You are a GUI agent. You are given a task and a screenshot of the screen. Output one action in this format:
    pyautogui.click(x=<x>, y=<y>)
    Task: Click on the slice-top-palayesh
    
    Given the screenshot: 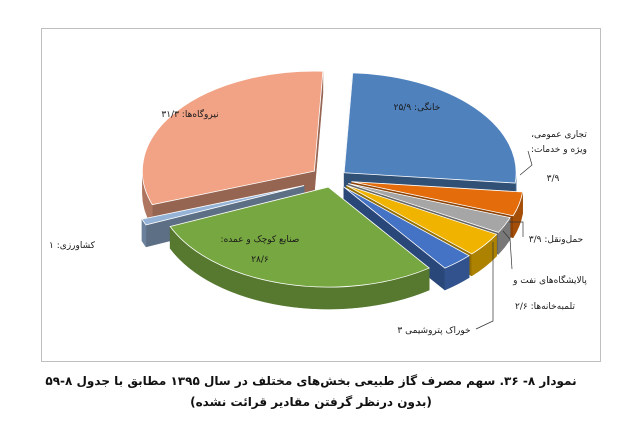 What is the action you would take?
    pyautogui.click(x=429, y=208)
    